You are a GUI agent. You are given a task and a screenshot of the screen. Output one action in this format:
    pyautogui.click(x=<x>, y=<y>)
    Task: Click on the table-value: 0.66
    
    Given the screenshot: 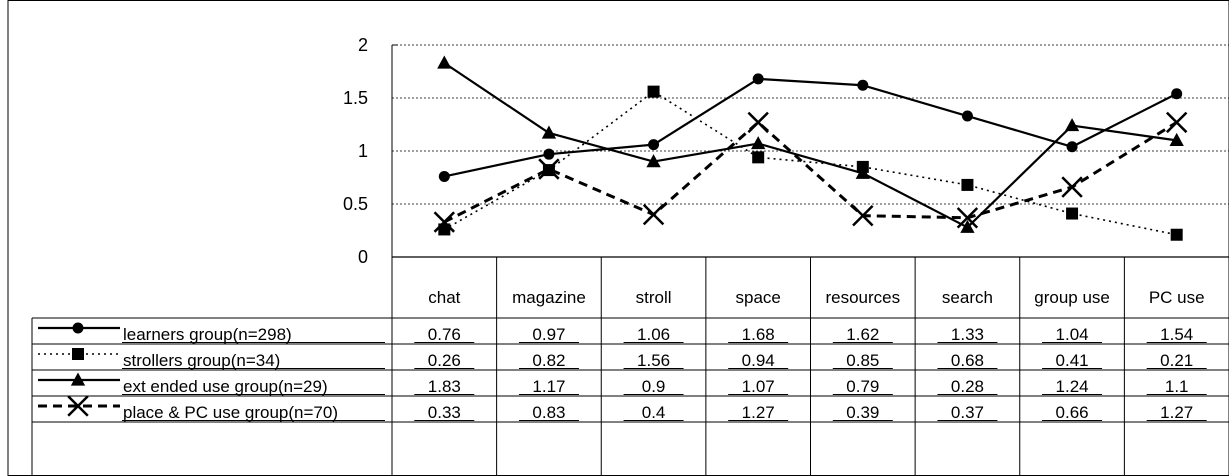 What is the action you would take?
    pyautogui.click(x=1072, y=412)
    